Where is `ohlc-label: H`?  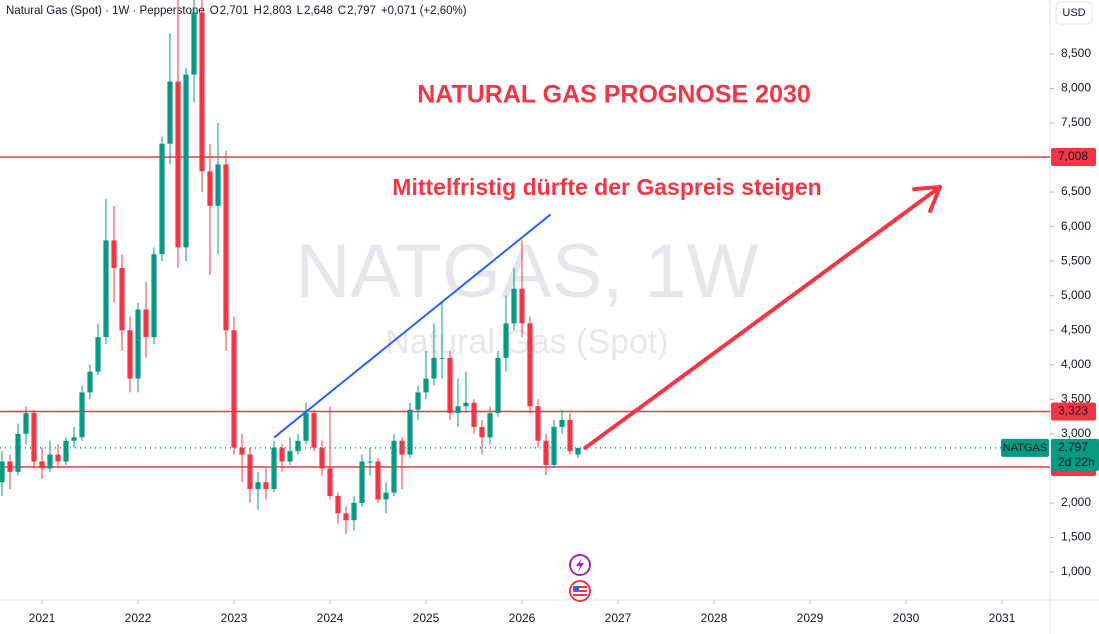
ohlc-label: H is located at coordinates (258, 11).